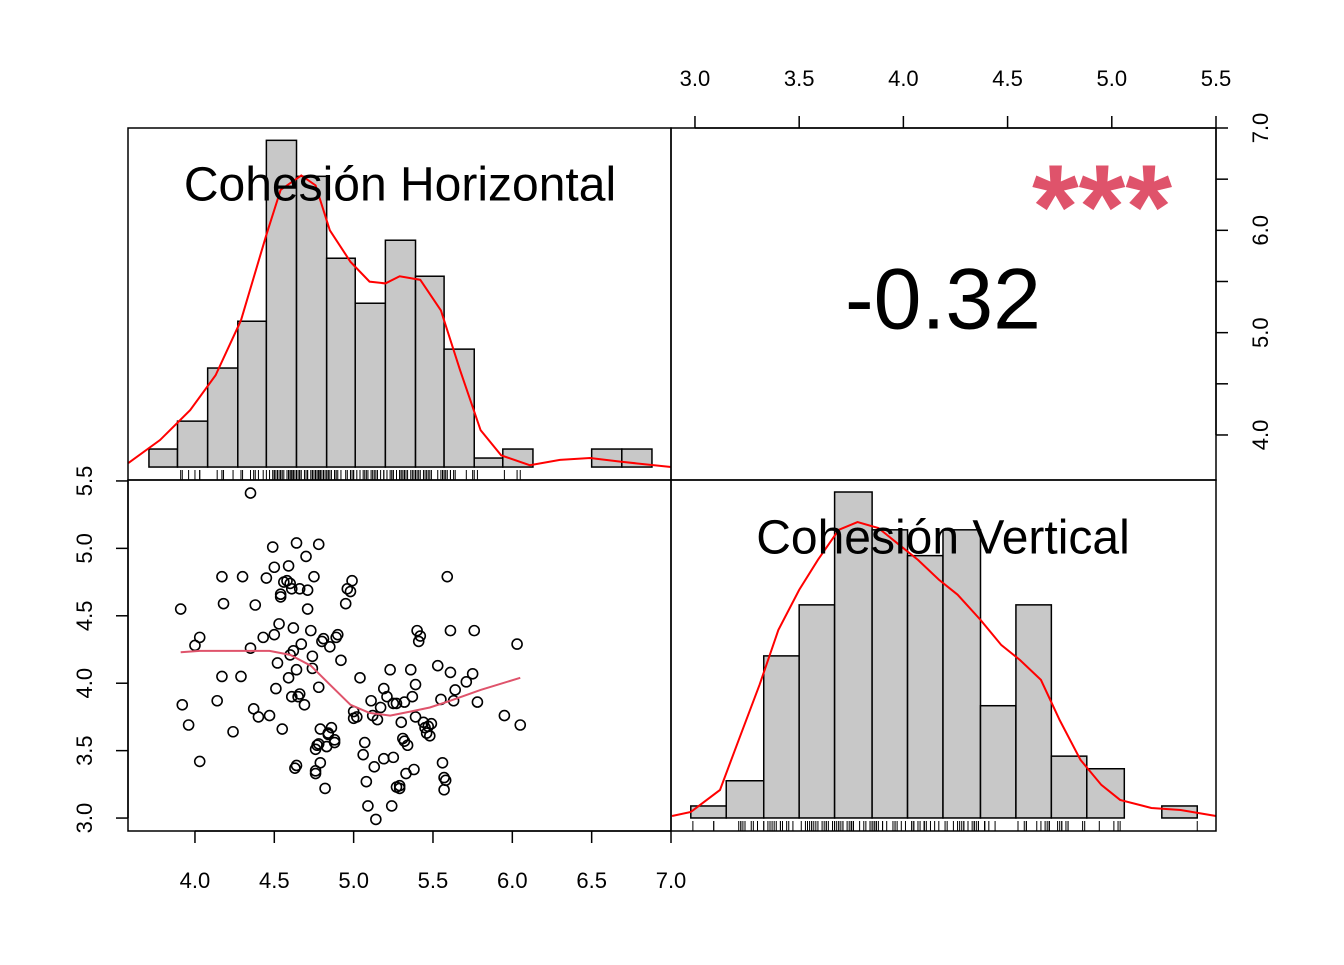  What do you see at coordinates (591, 880) in the screenshot?
I see `tick-label: 6.5` at bounding box center [591, 880].